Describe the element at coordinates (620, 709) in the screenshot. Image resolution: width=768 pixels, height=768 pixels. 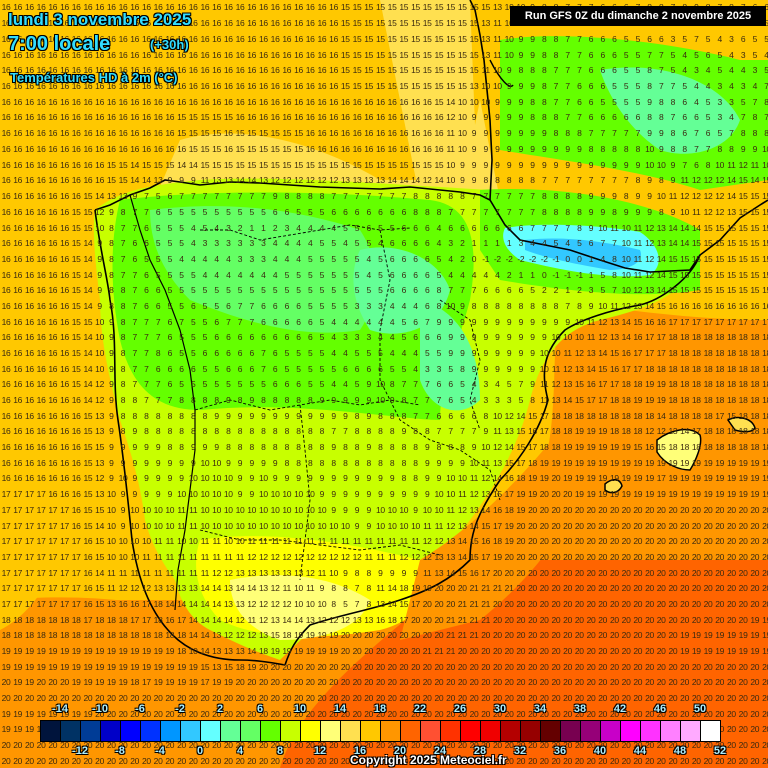
I see `legend-label-top: 42` at that location.